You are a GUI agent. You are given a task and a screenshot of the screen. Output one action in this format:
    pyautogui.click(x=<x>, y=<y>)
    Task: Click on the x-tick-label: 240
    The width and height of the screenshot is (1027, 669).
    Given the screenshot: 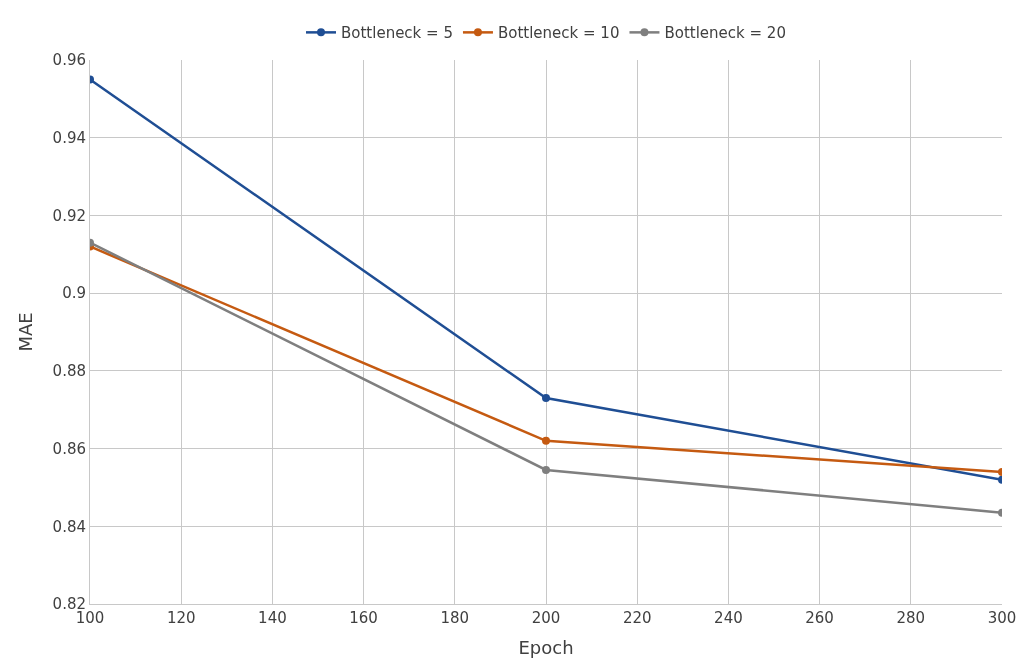 What is the action you would take?
    pyautogui.click(x=728, y=618)
    